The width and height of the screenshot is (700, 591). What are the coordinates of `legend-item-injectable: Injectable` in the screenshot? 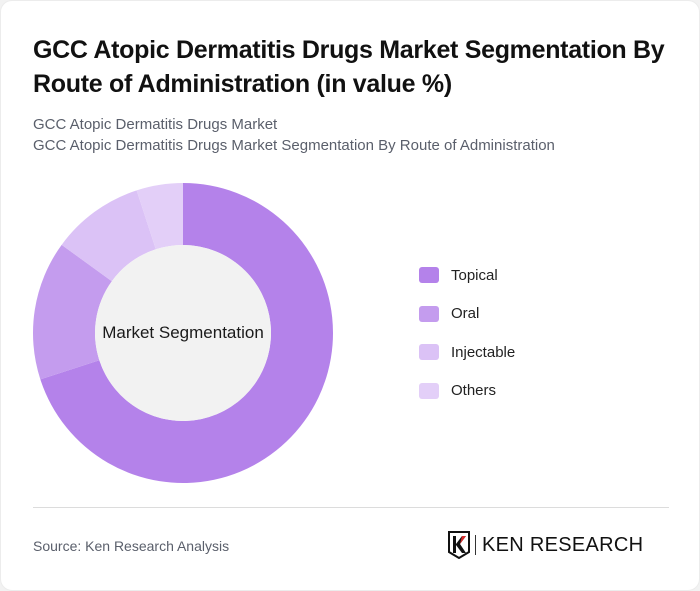 It's located at (467, 352).